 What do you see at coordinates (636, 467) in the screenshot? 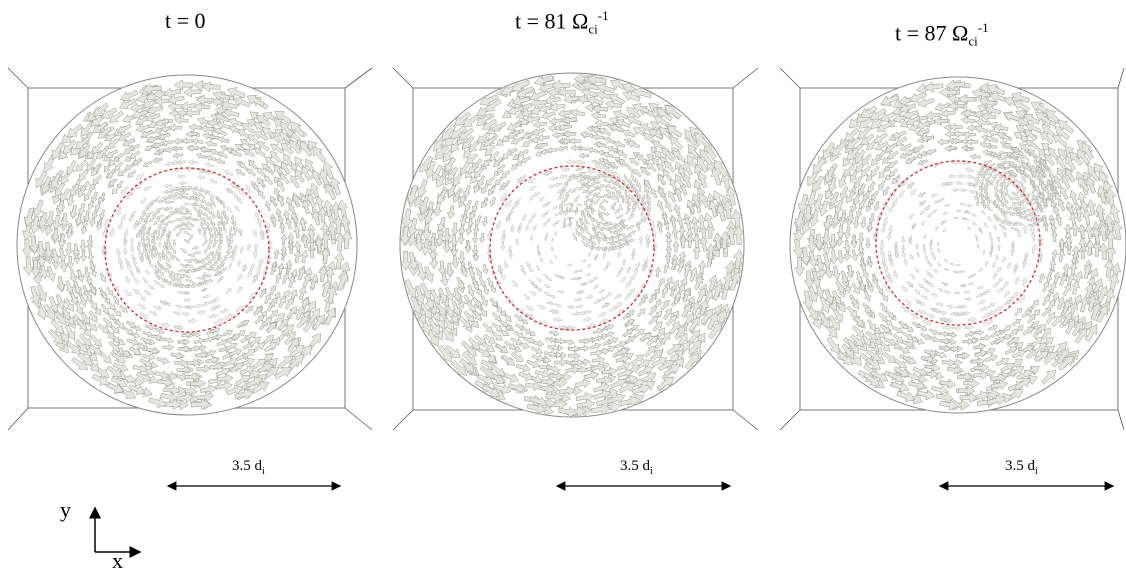
I see `scale-bar-2-label: 3.5 di` at bounding box center [636, 467].